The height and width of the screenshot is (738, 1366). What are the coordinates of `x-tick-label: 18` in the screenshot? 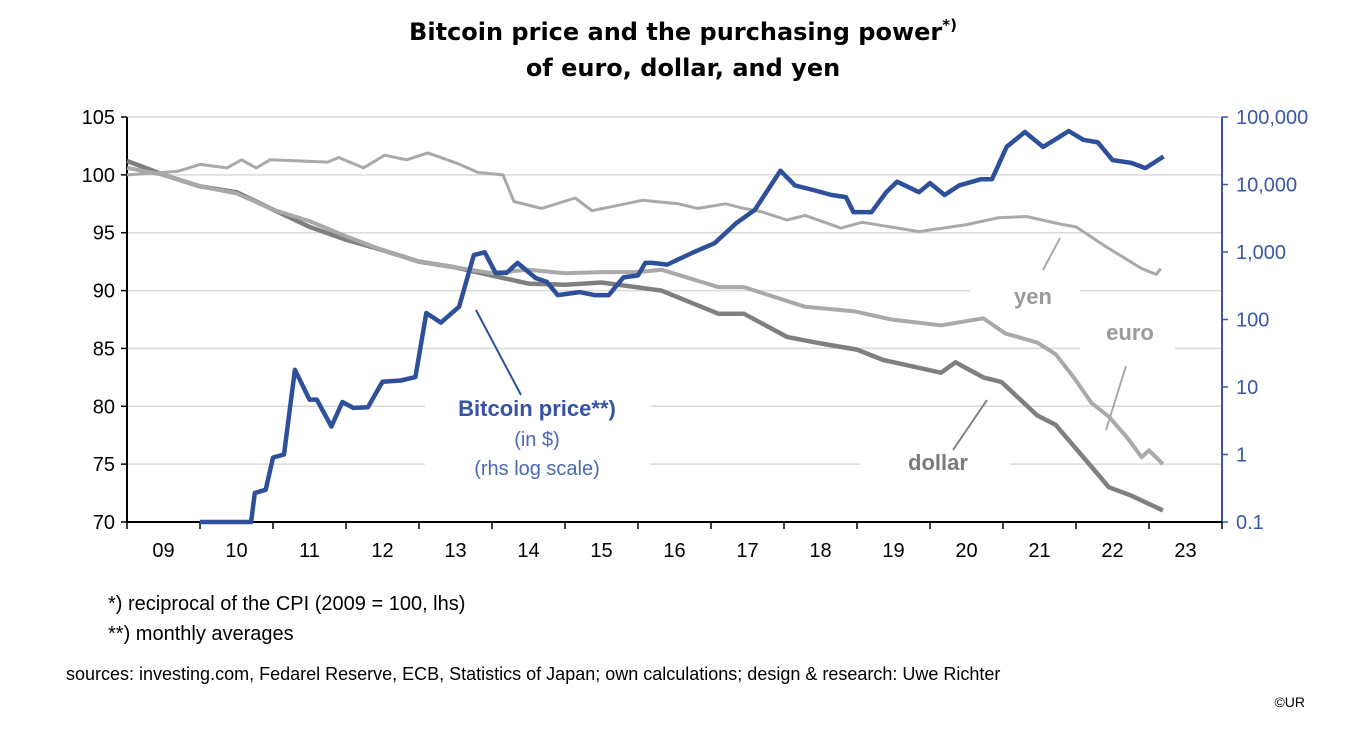 It's located at (820, 551).